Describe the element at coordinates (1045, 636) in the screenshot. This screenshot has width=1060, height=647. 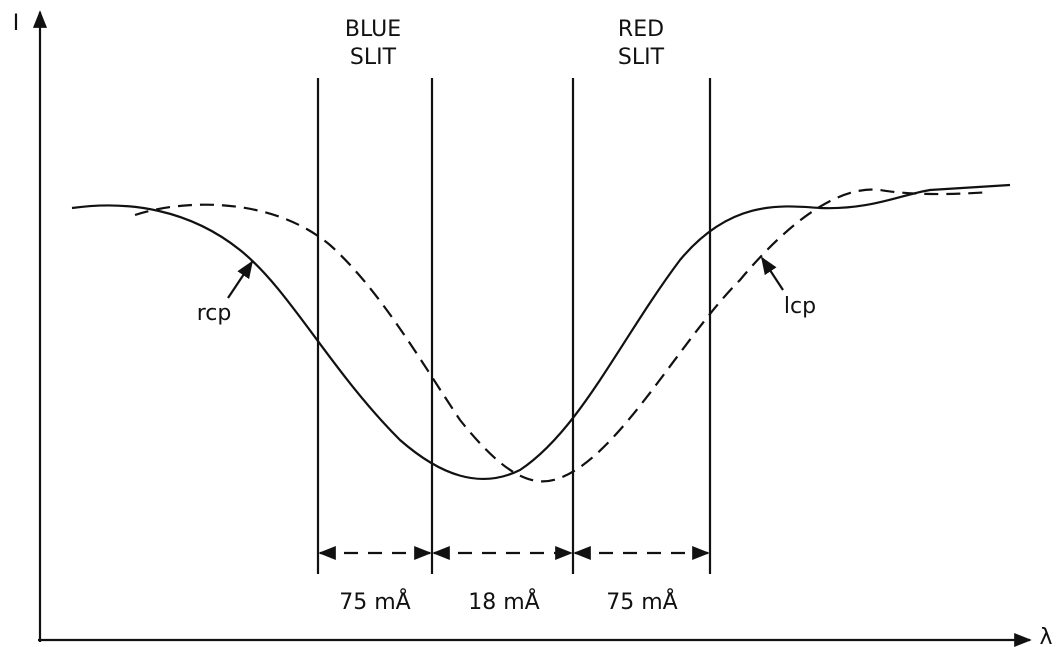
I see `x-axis-label: λ` at that location.